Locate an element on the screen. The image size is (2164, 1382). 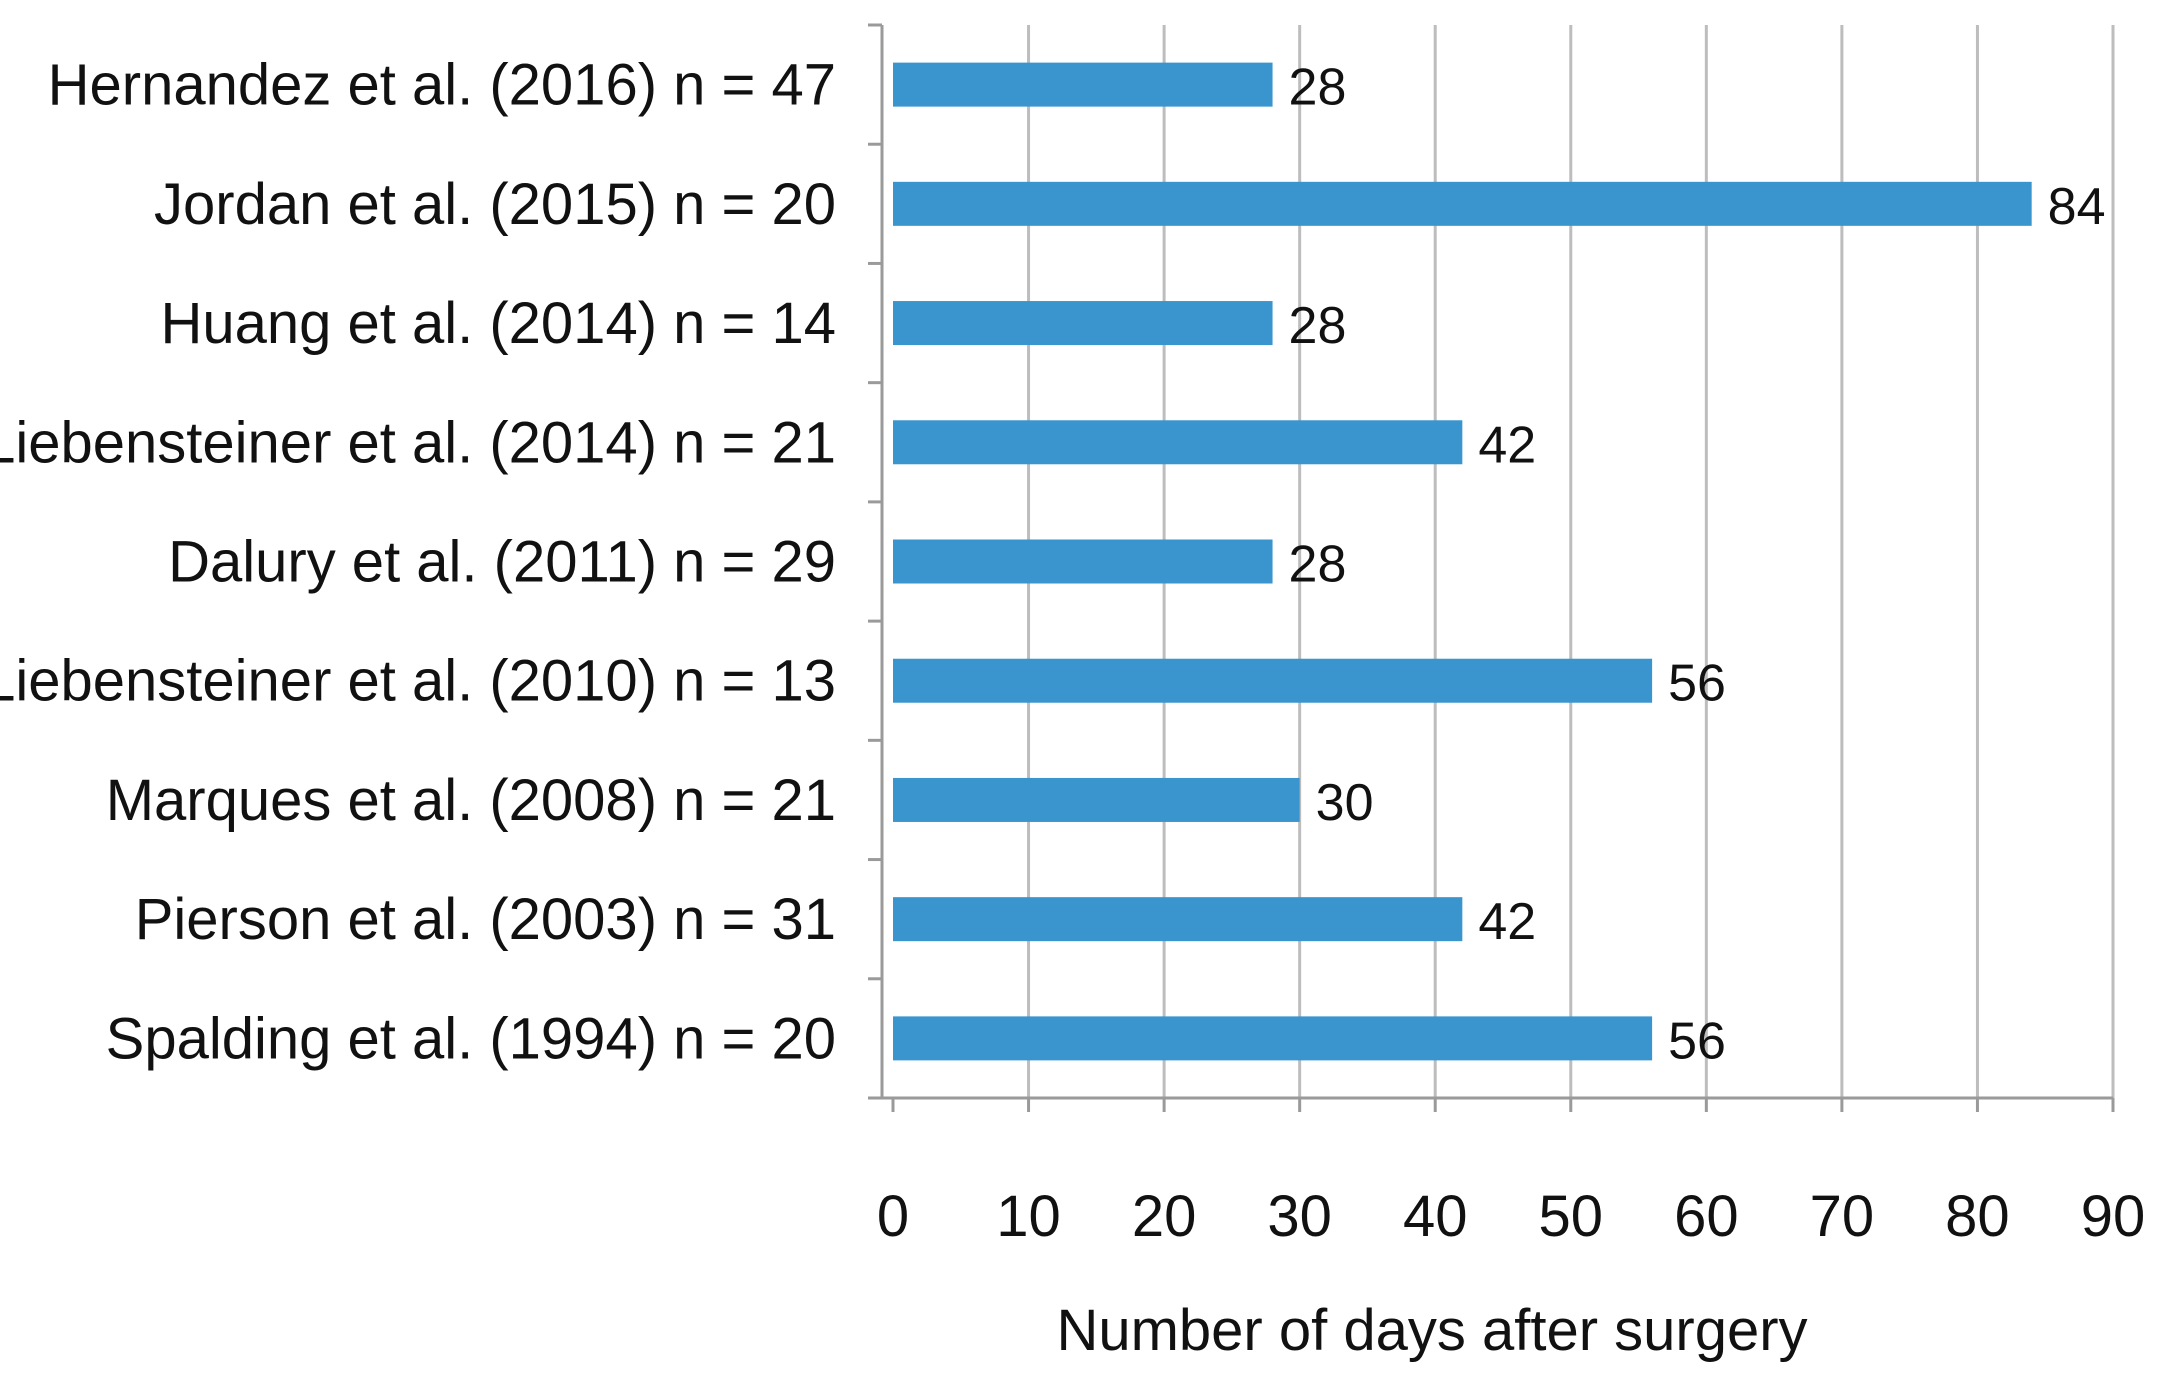
data-label-8: 42 is located at coordinates (1507, 922).